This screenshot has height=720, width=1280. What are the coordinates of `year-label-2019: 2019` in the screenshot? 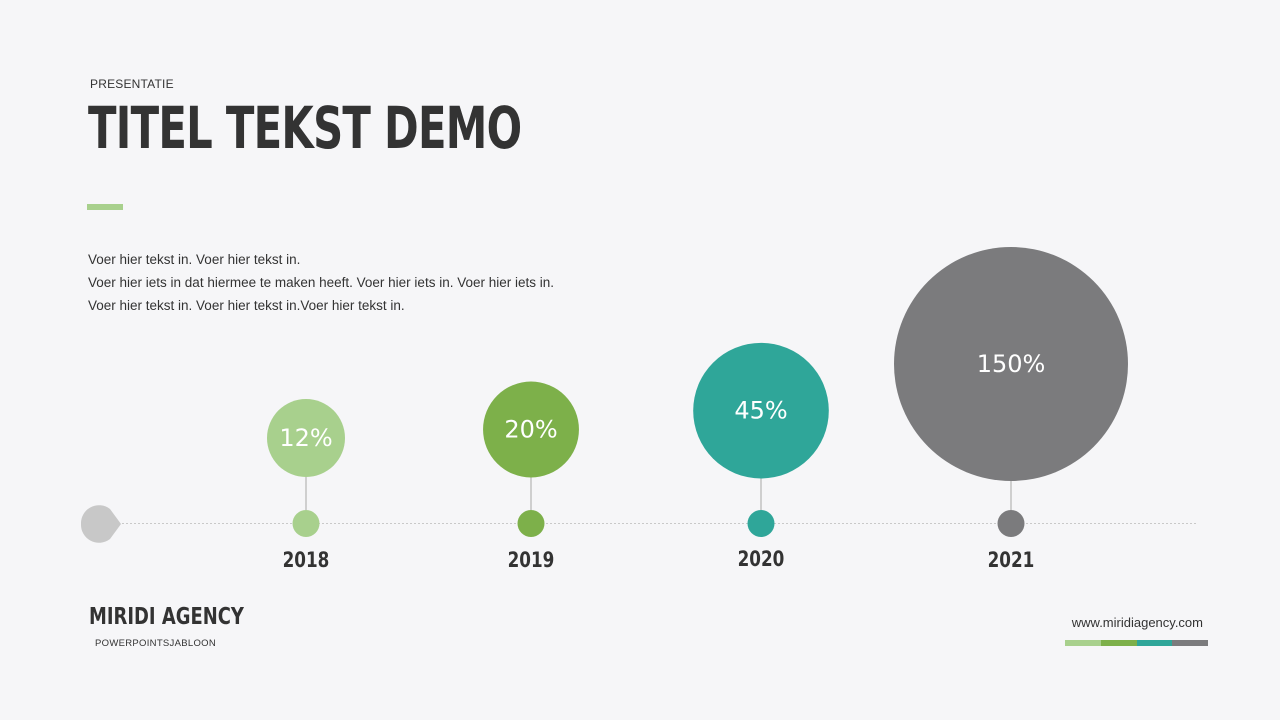 It's located at (531, 560).